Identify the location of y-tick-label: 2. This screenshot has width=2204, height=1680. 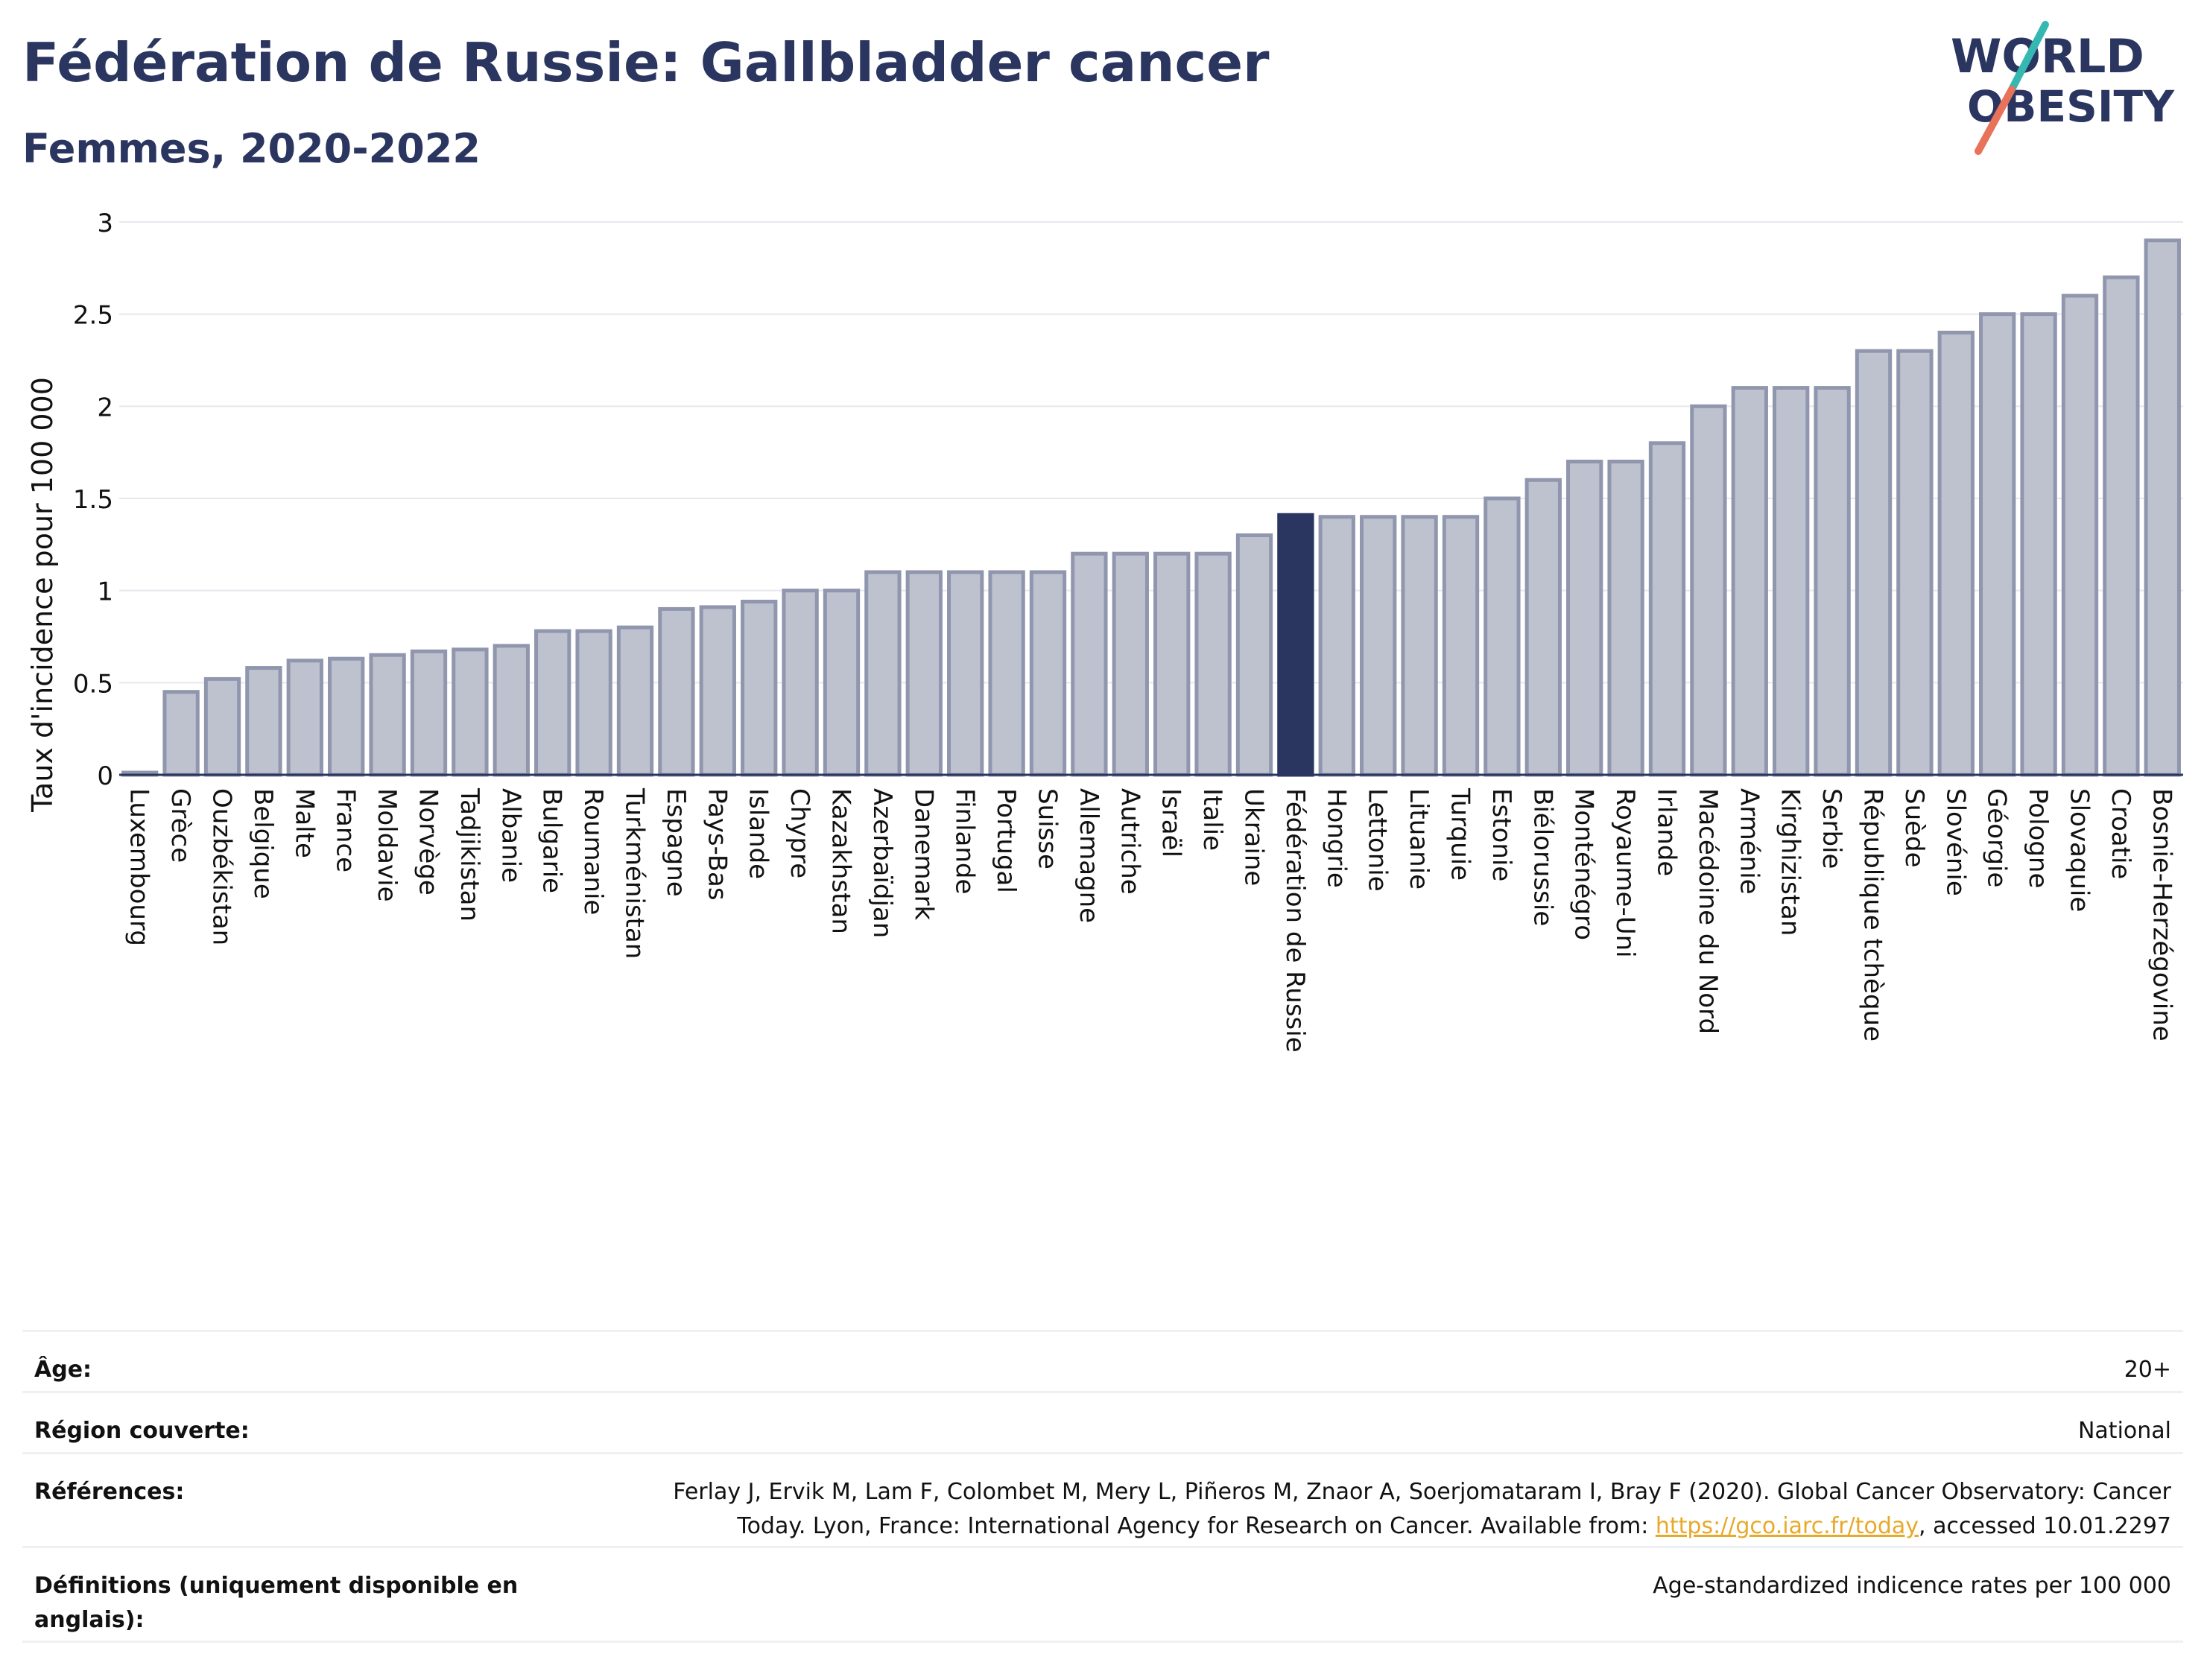
(105, 407).